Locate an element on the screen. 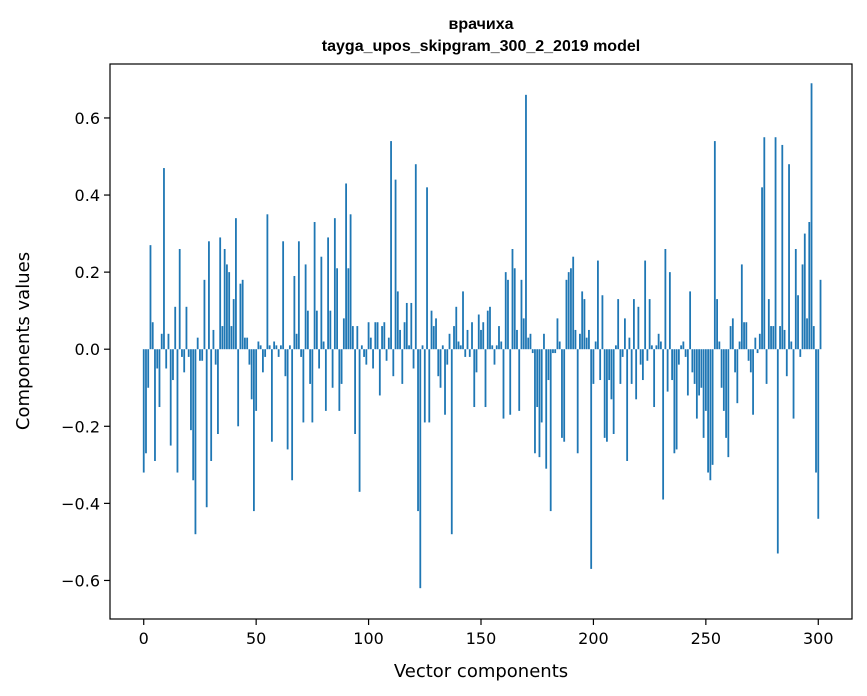  y-tick-label: 0.0 is located at coordinates (87, 349).